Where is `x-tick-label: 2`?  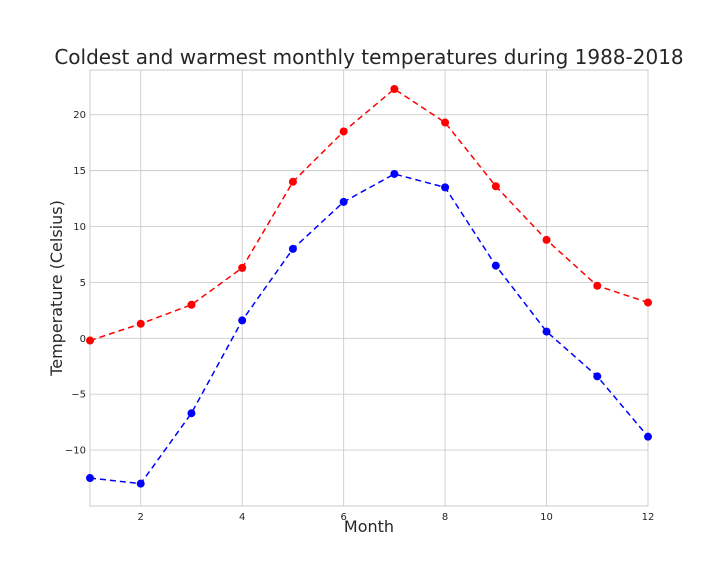 x-tick-label: 2 is located at coordinates (141, 517).